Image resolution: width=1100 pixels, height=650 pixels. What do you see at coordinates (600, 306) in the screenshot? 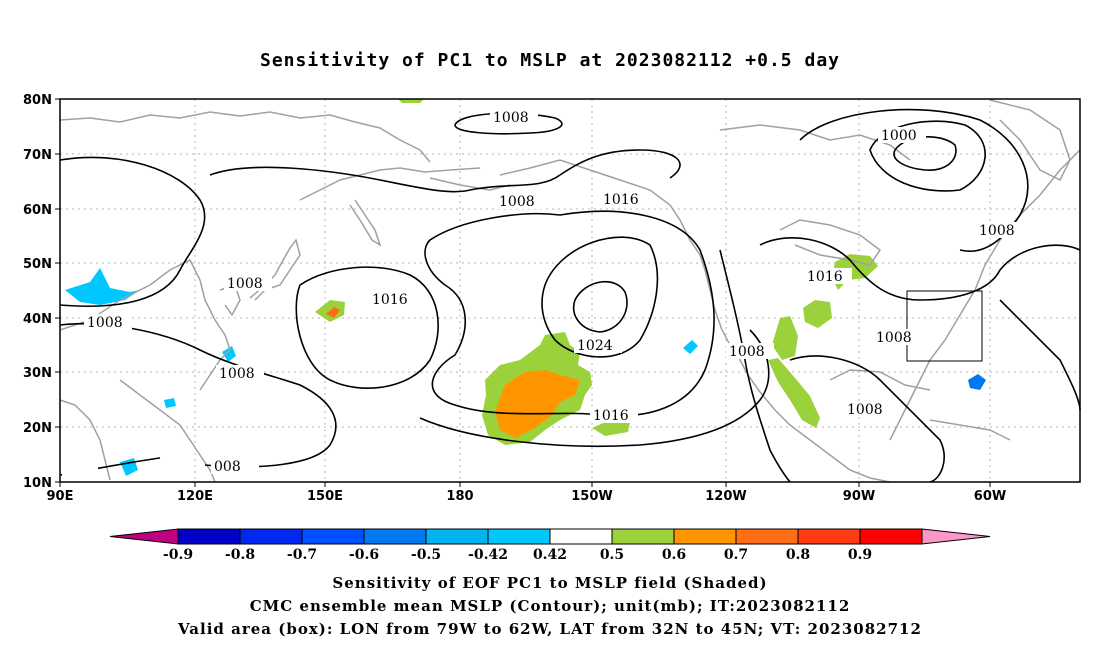
I see `contour-1032-inner` at bounding box center [600, 306].